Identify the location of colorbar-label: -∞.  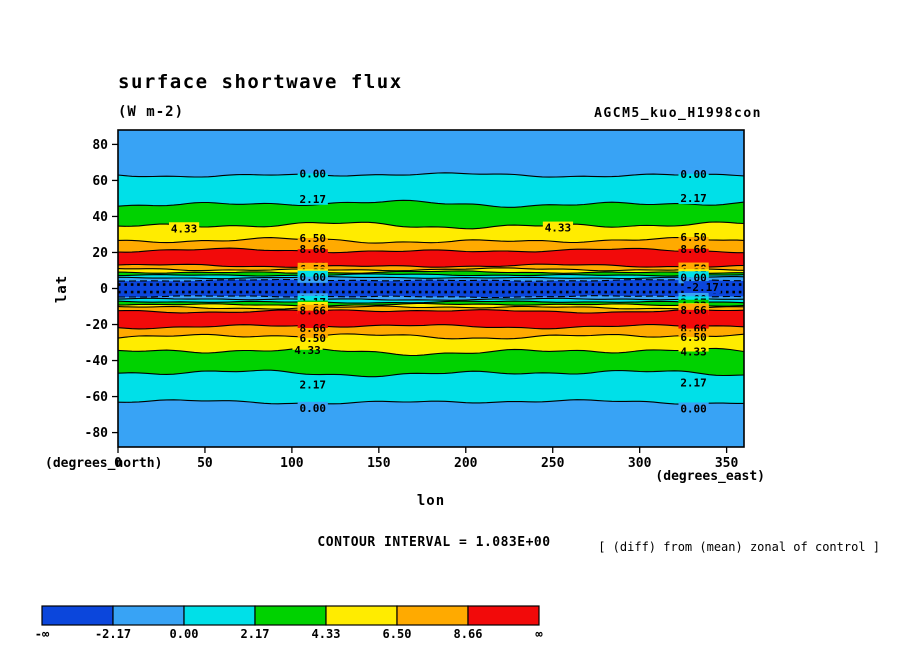
(42, 634).